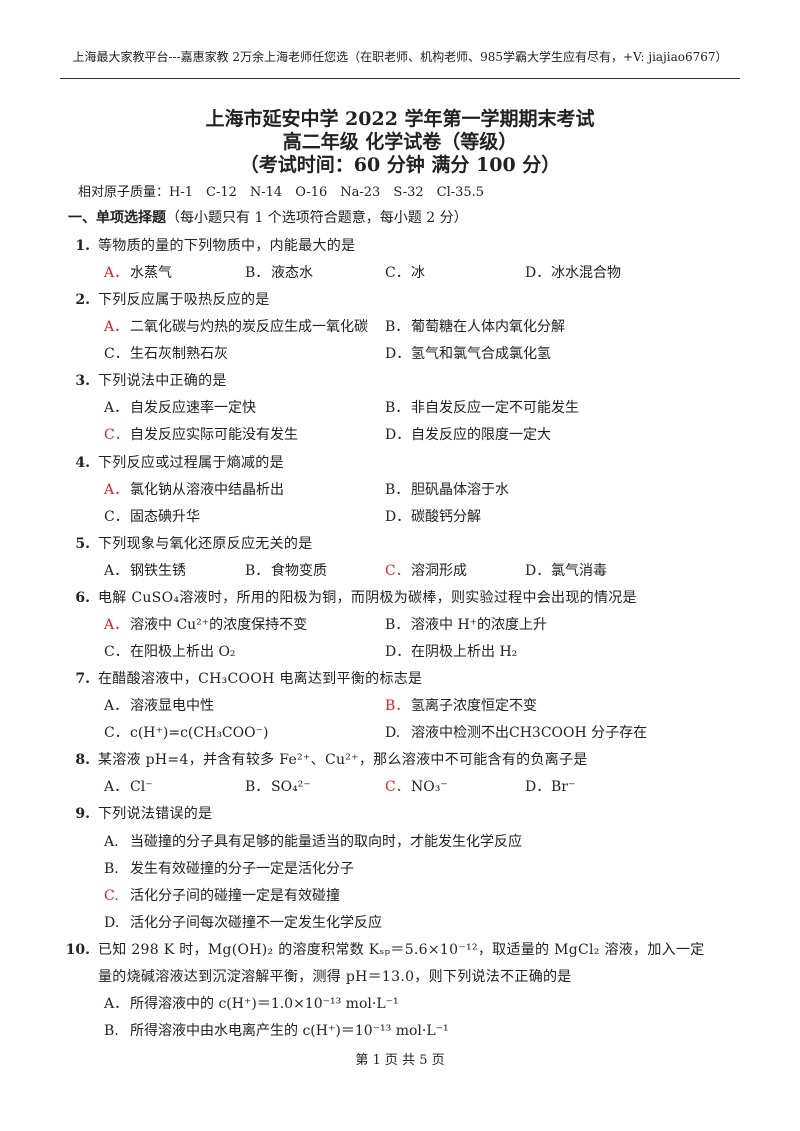 The width and height of the screenshot is (800, 1131). I want to click on question-stem: 下列说法错误的是, so click(155, 814).